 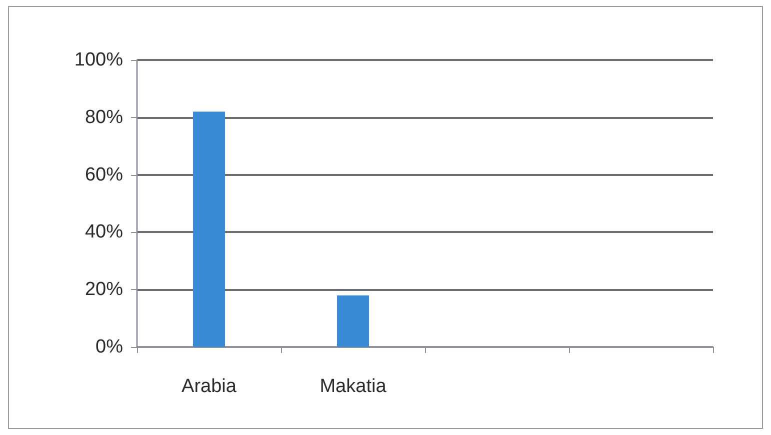 What do you see at coordinates (104, 117) in the screenshot?
I see `y-tick-label: 80%` at bounding box center [104, 117].